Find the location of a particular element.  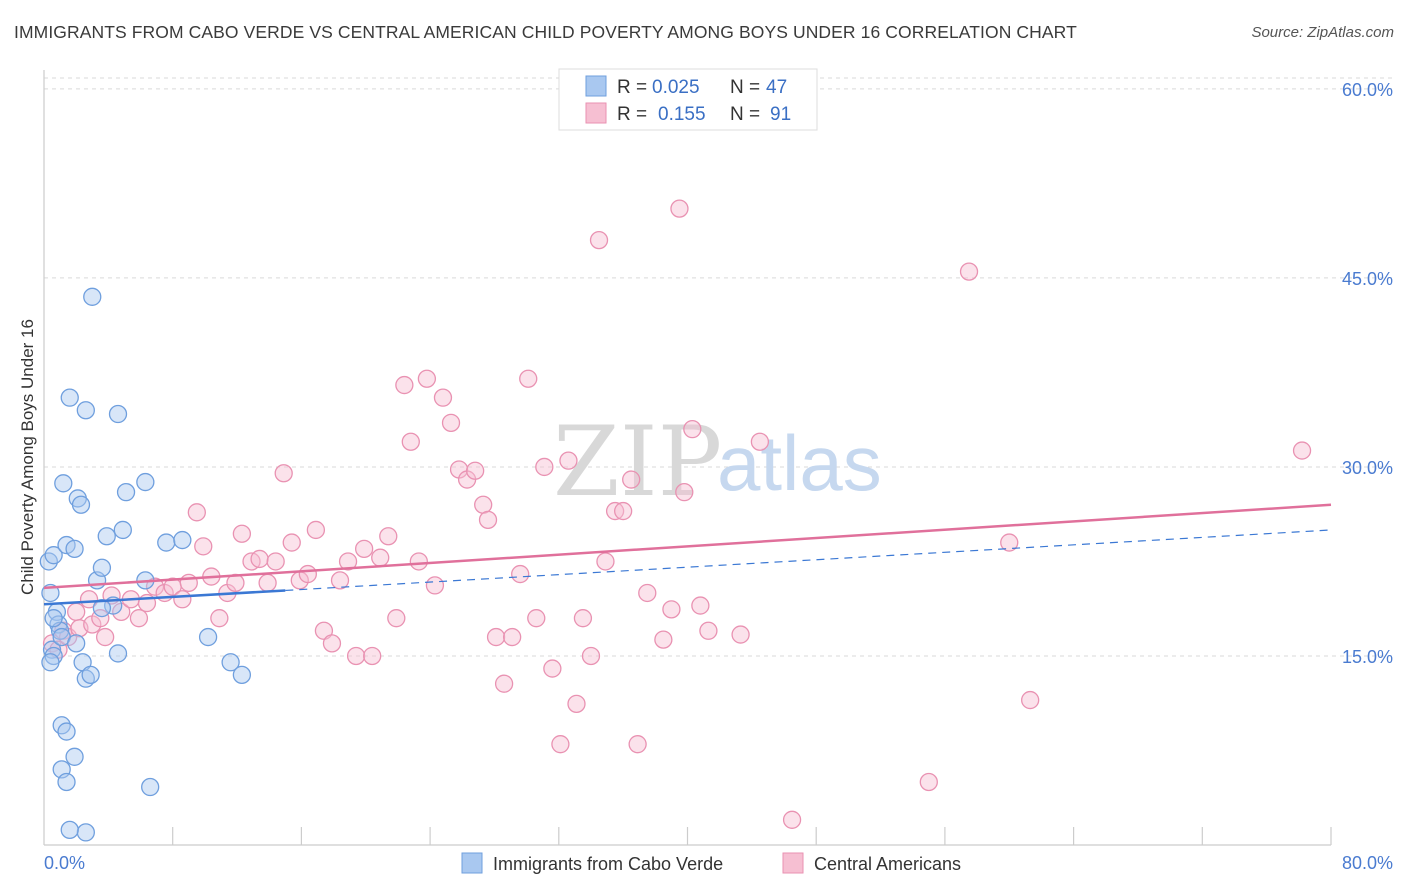

x-ticks is located at coordinates (752, 836).